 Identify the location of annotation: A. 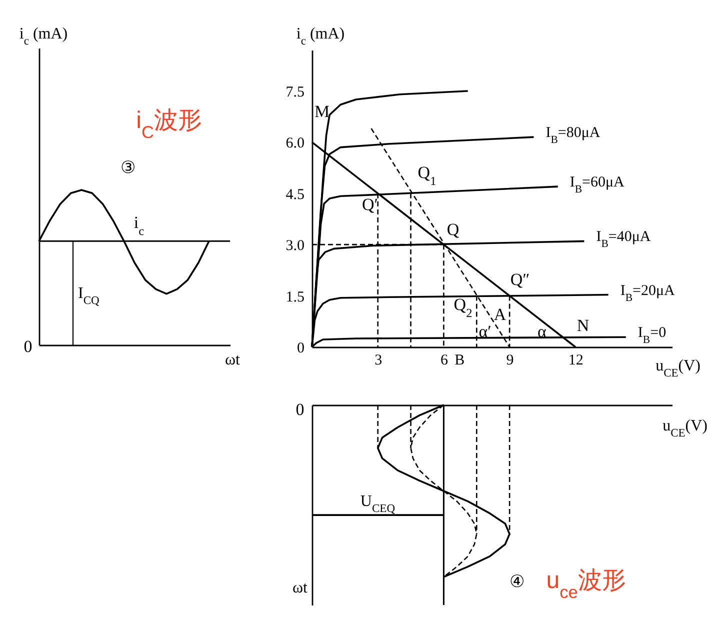
(500, 314).